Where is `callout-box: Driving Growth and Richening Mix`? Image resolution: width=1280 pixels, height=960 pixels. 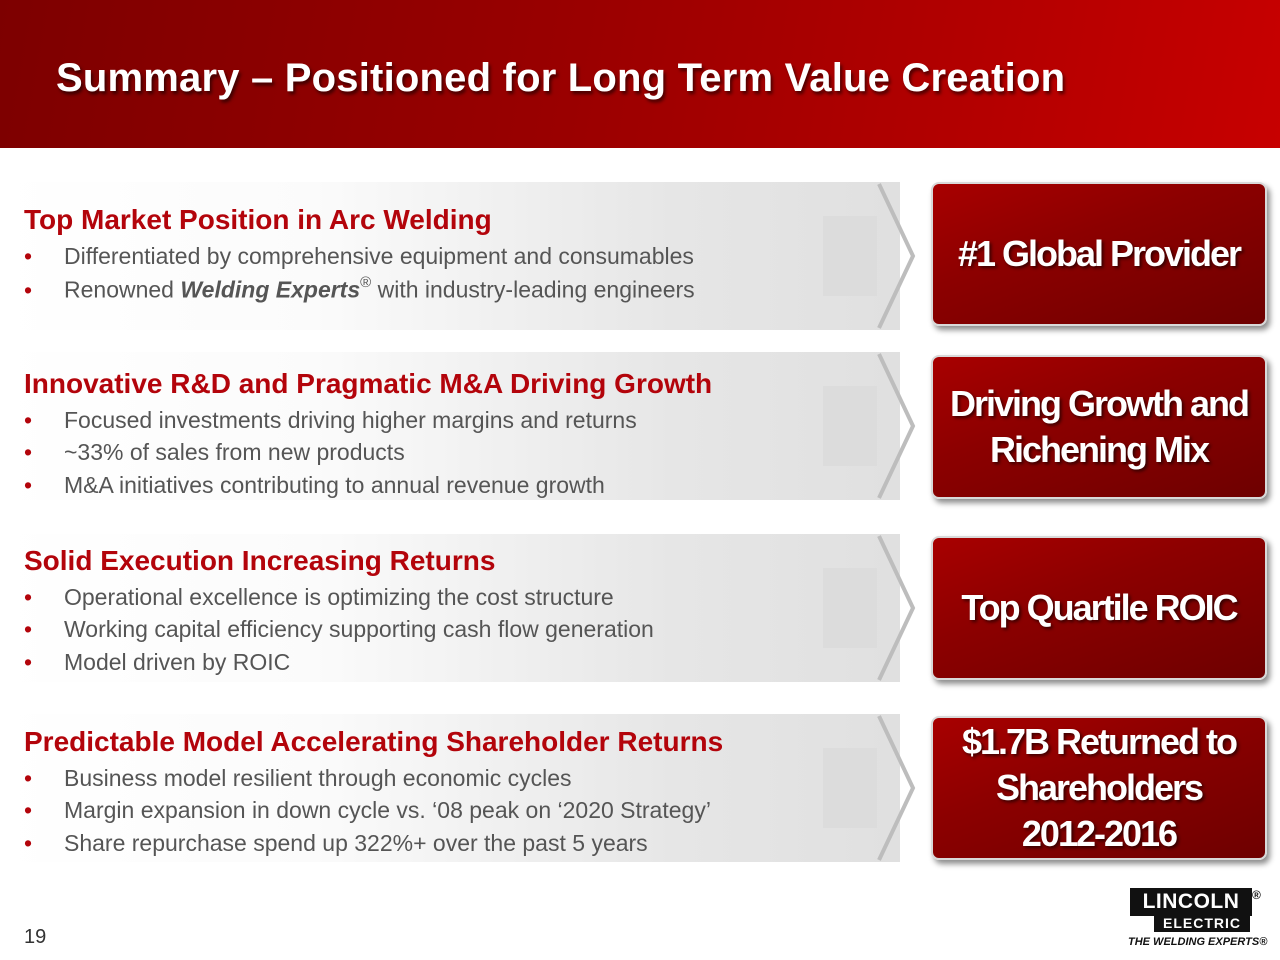 callout-box: Driving Growth and Richening Mix is located at coordinates (1099, 427).